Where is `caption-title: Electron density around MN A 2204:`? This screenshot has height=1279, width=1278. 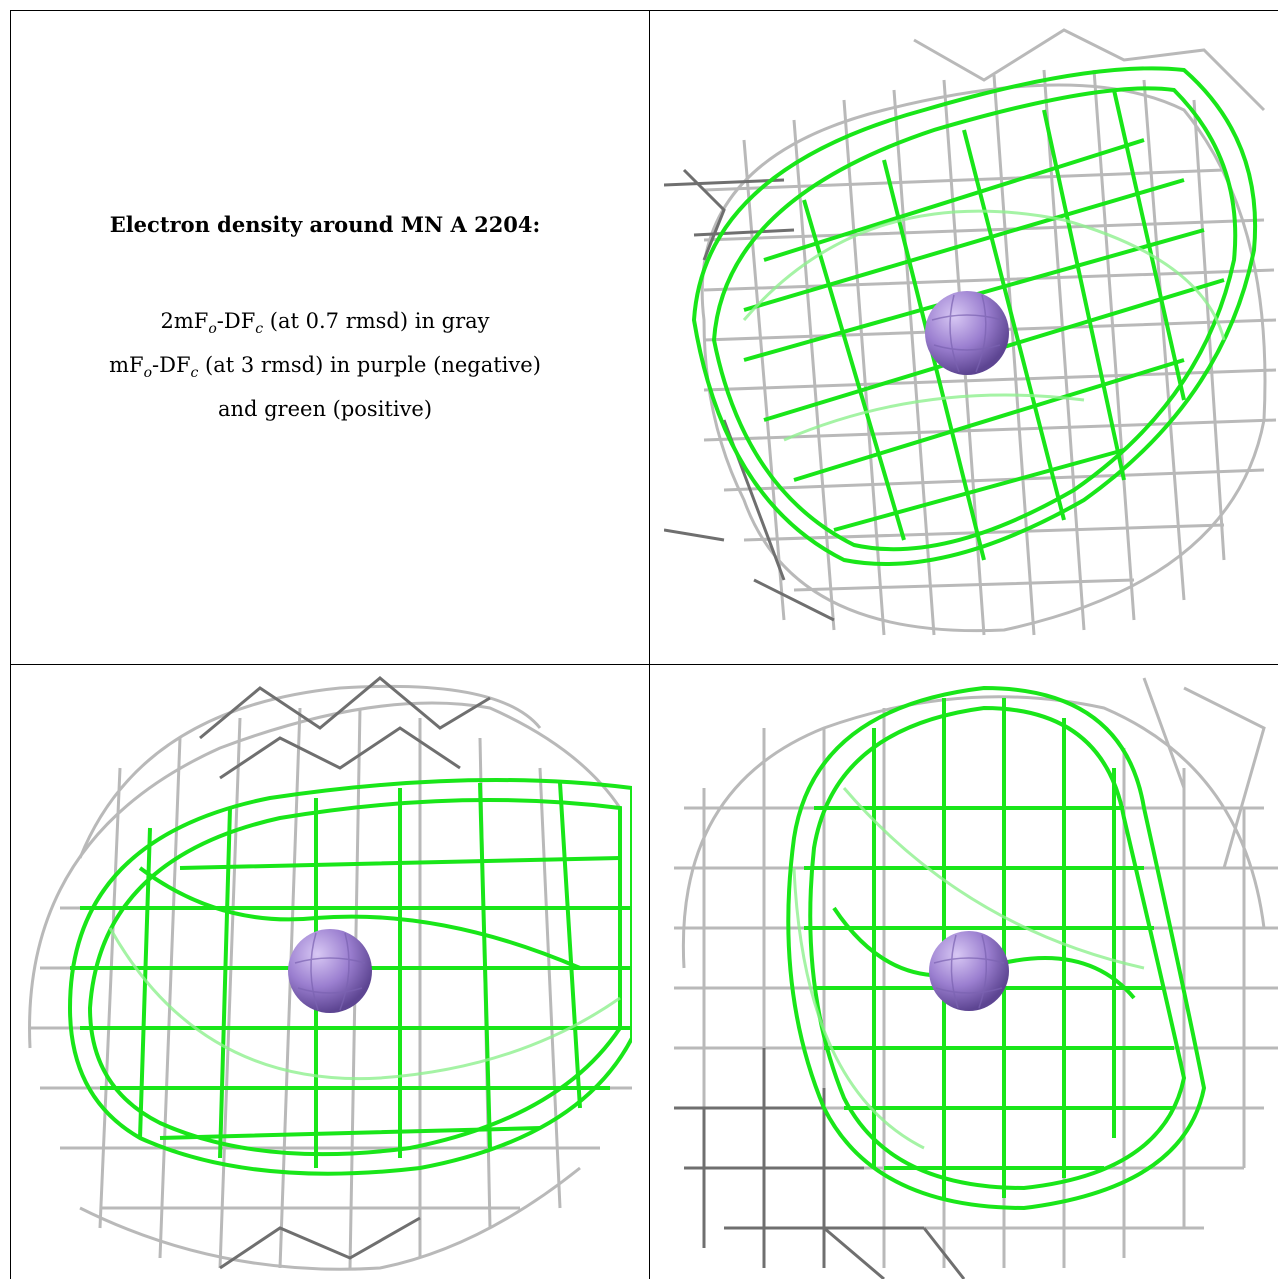 caption-title: Electron density around MN A 2204: is located at coordinates (325, 224).